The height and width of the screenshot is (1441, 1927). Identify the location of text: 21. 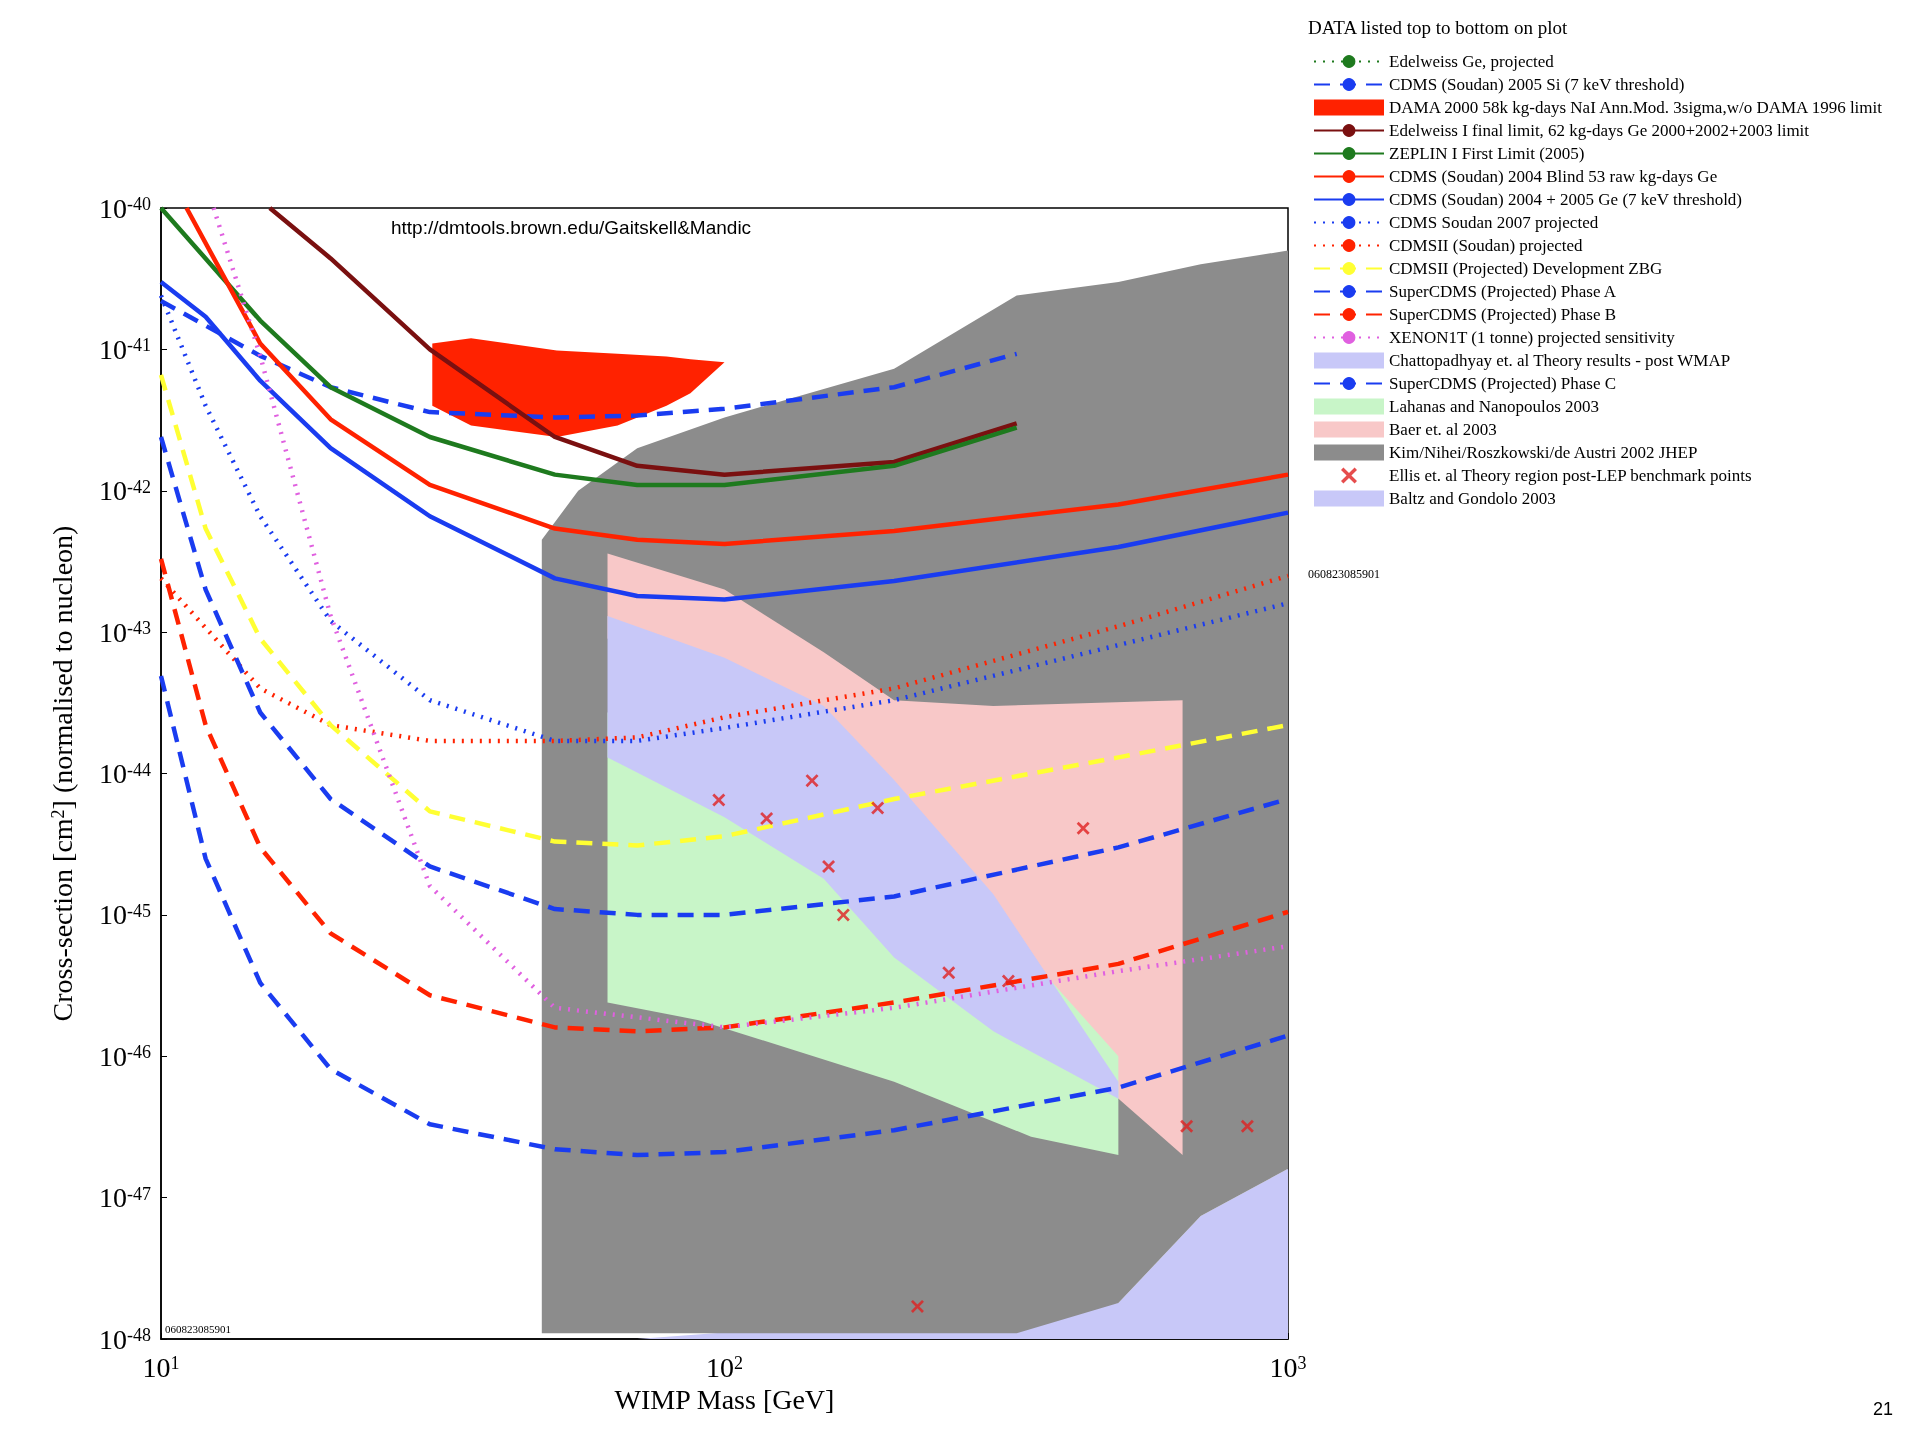
(1883, 1409).